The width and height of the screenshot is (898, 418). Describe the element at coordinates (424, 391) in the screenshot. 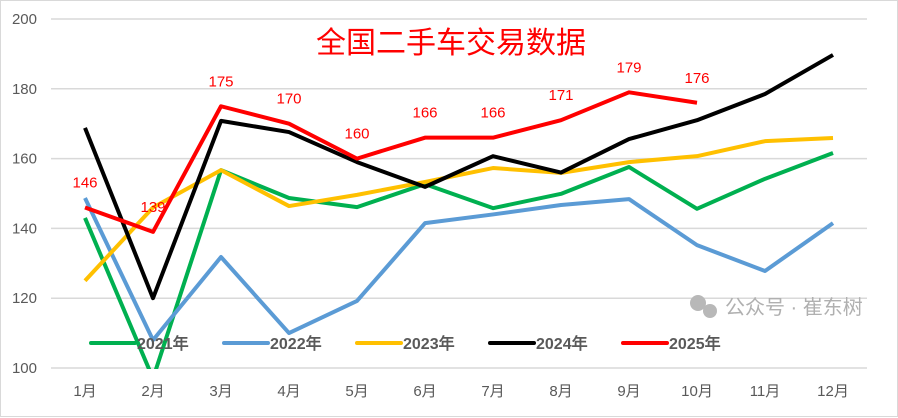

I see `x-tick-label: 6月` at that location.